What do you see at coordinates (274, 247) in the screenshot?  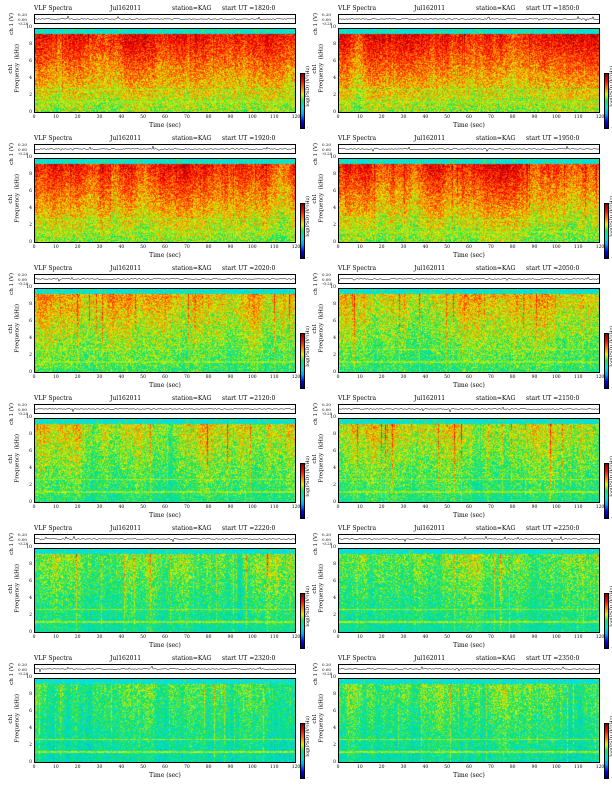 I see `time-tick-label: 110` at bounding box center [274, 247].